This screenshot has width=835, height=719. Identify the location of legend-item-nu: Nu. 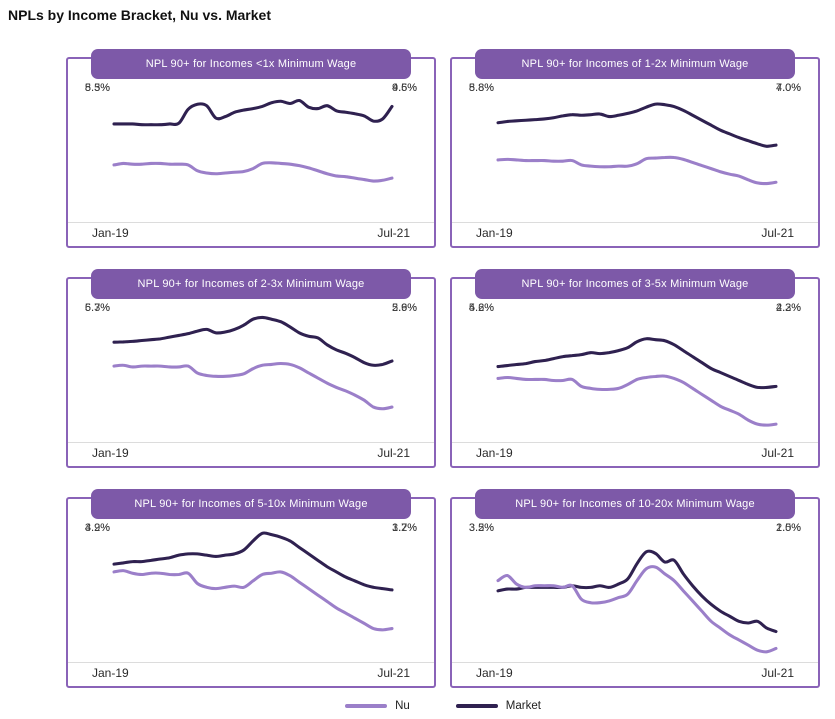
(377, 706).